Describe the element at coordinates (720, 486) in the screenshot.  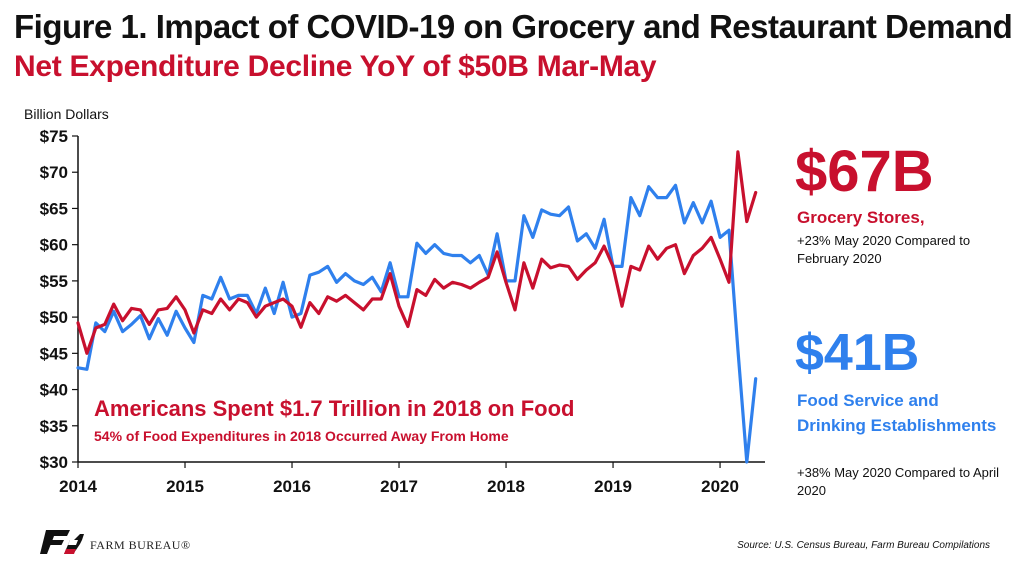
I see `x-tick-label: 2020` at that location.